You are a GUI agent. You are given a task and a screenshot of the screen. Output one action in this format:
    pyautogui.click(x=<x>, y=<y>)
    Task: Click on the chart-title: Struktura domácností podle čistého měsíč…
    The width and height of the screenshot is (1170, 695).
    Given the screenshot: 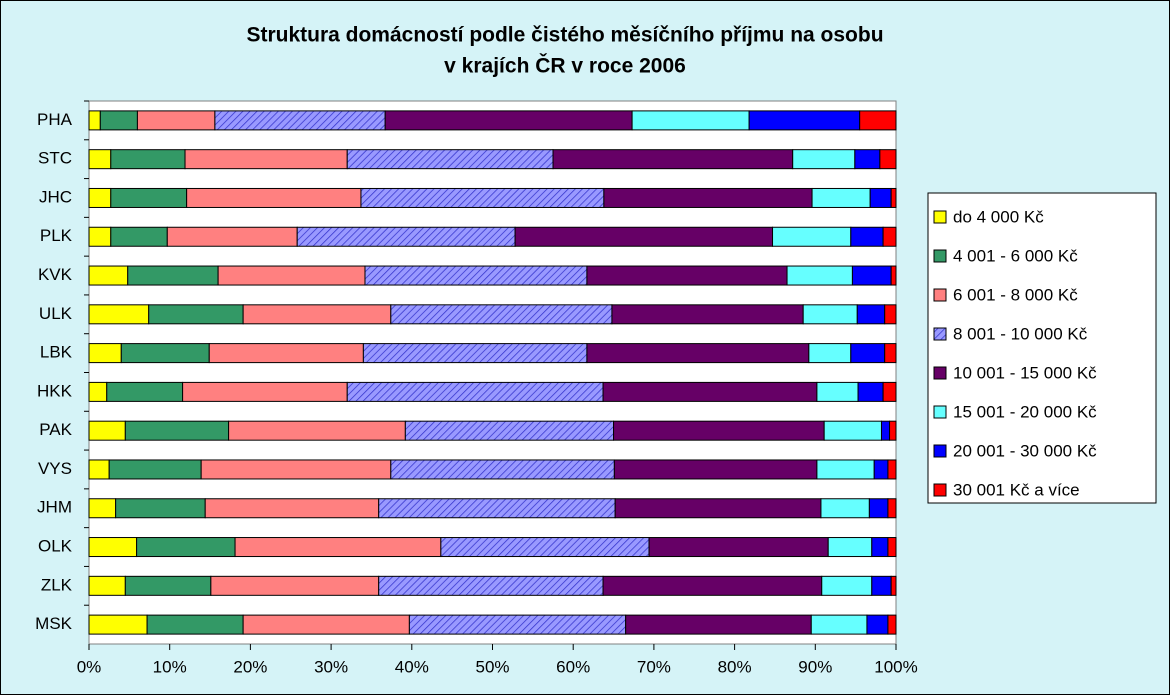 What is the action you would take?
    pyautogui.click(x=564, y=35)
    